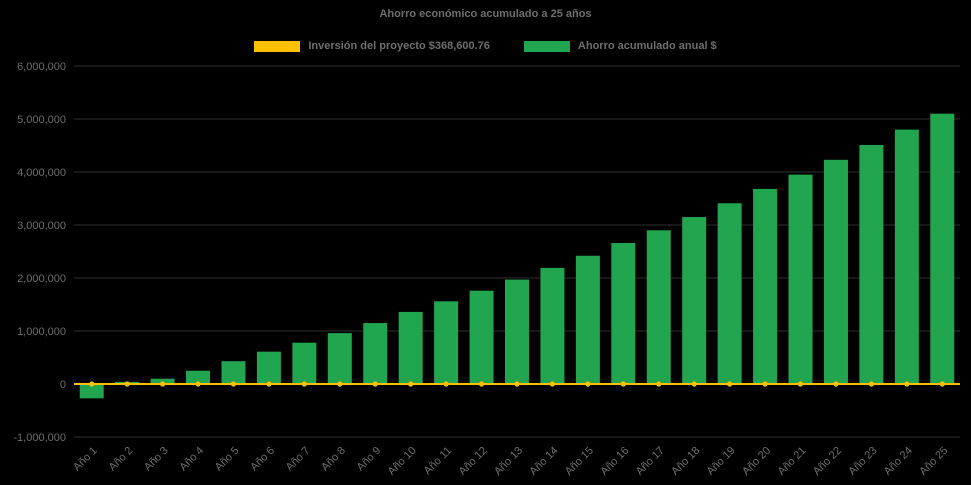 The height and width of the screenshot is (485, 971). Describe the element at coordinates (685, 461) in the screenshot. I see `x-tick-label: Año 18` at that location.